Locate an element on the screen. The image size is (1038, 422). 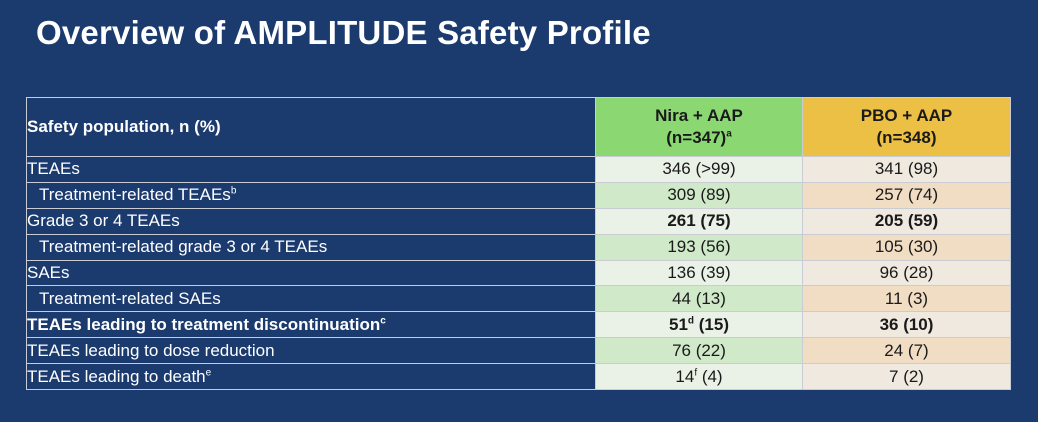
table-row-teaes: TEAEs 346 (>99) 341 (98) is located at coordinates (518, 169).